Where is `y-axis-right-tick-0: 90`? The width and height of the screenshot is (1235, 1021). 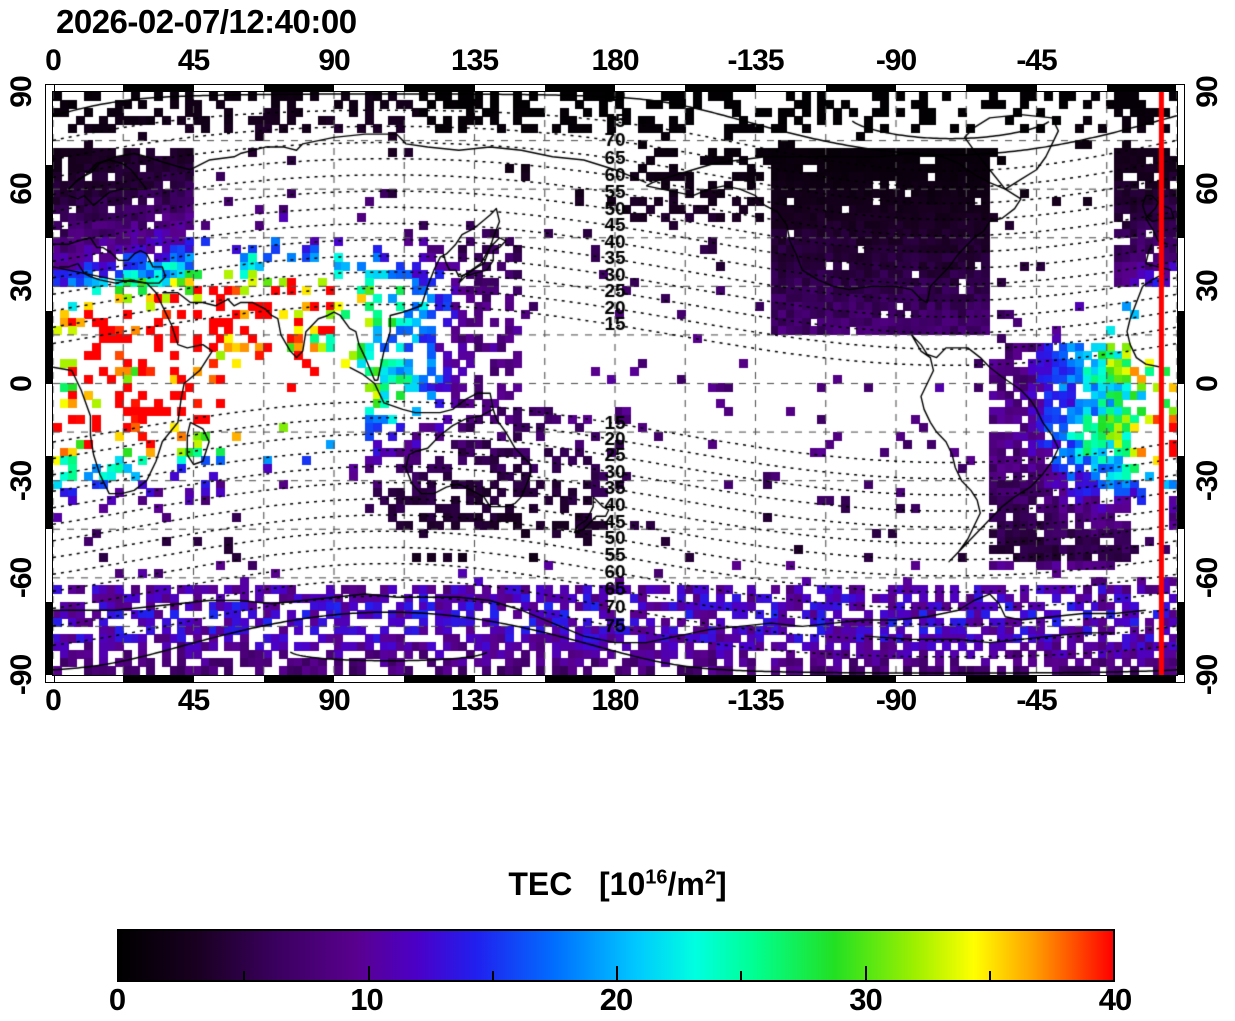 y-axis-right-tick-0: 90 is located at coordinates (1207, 92).